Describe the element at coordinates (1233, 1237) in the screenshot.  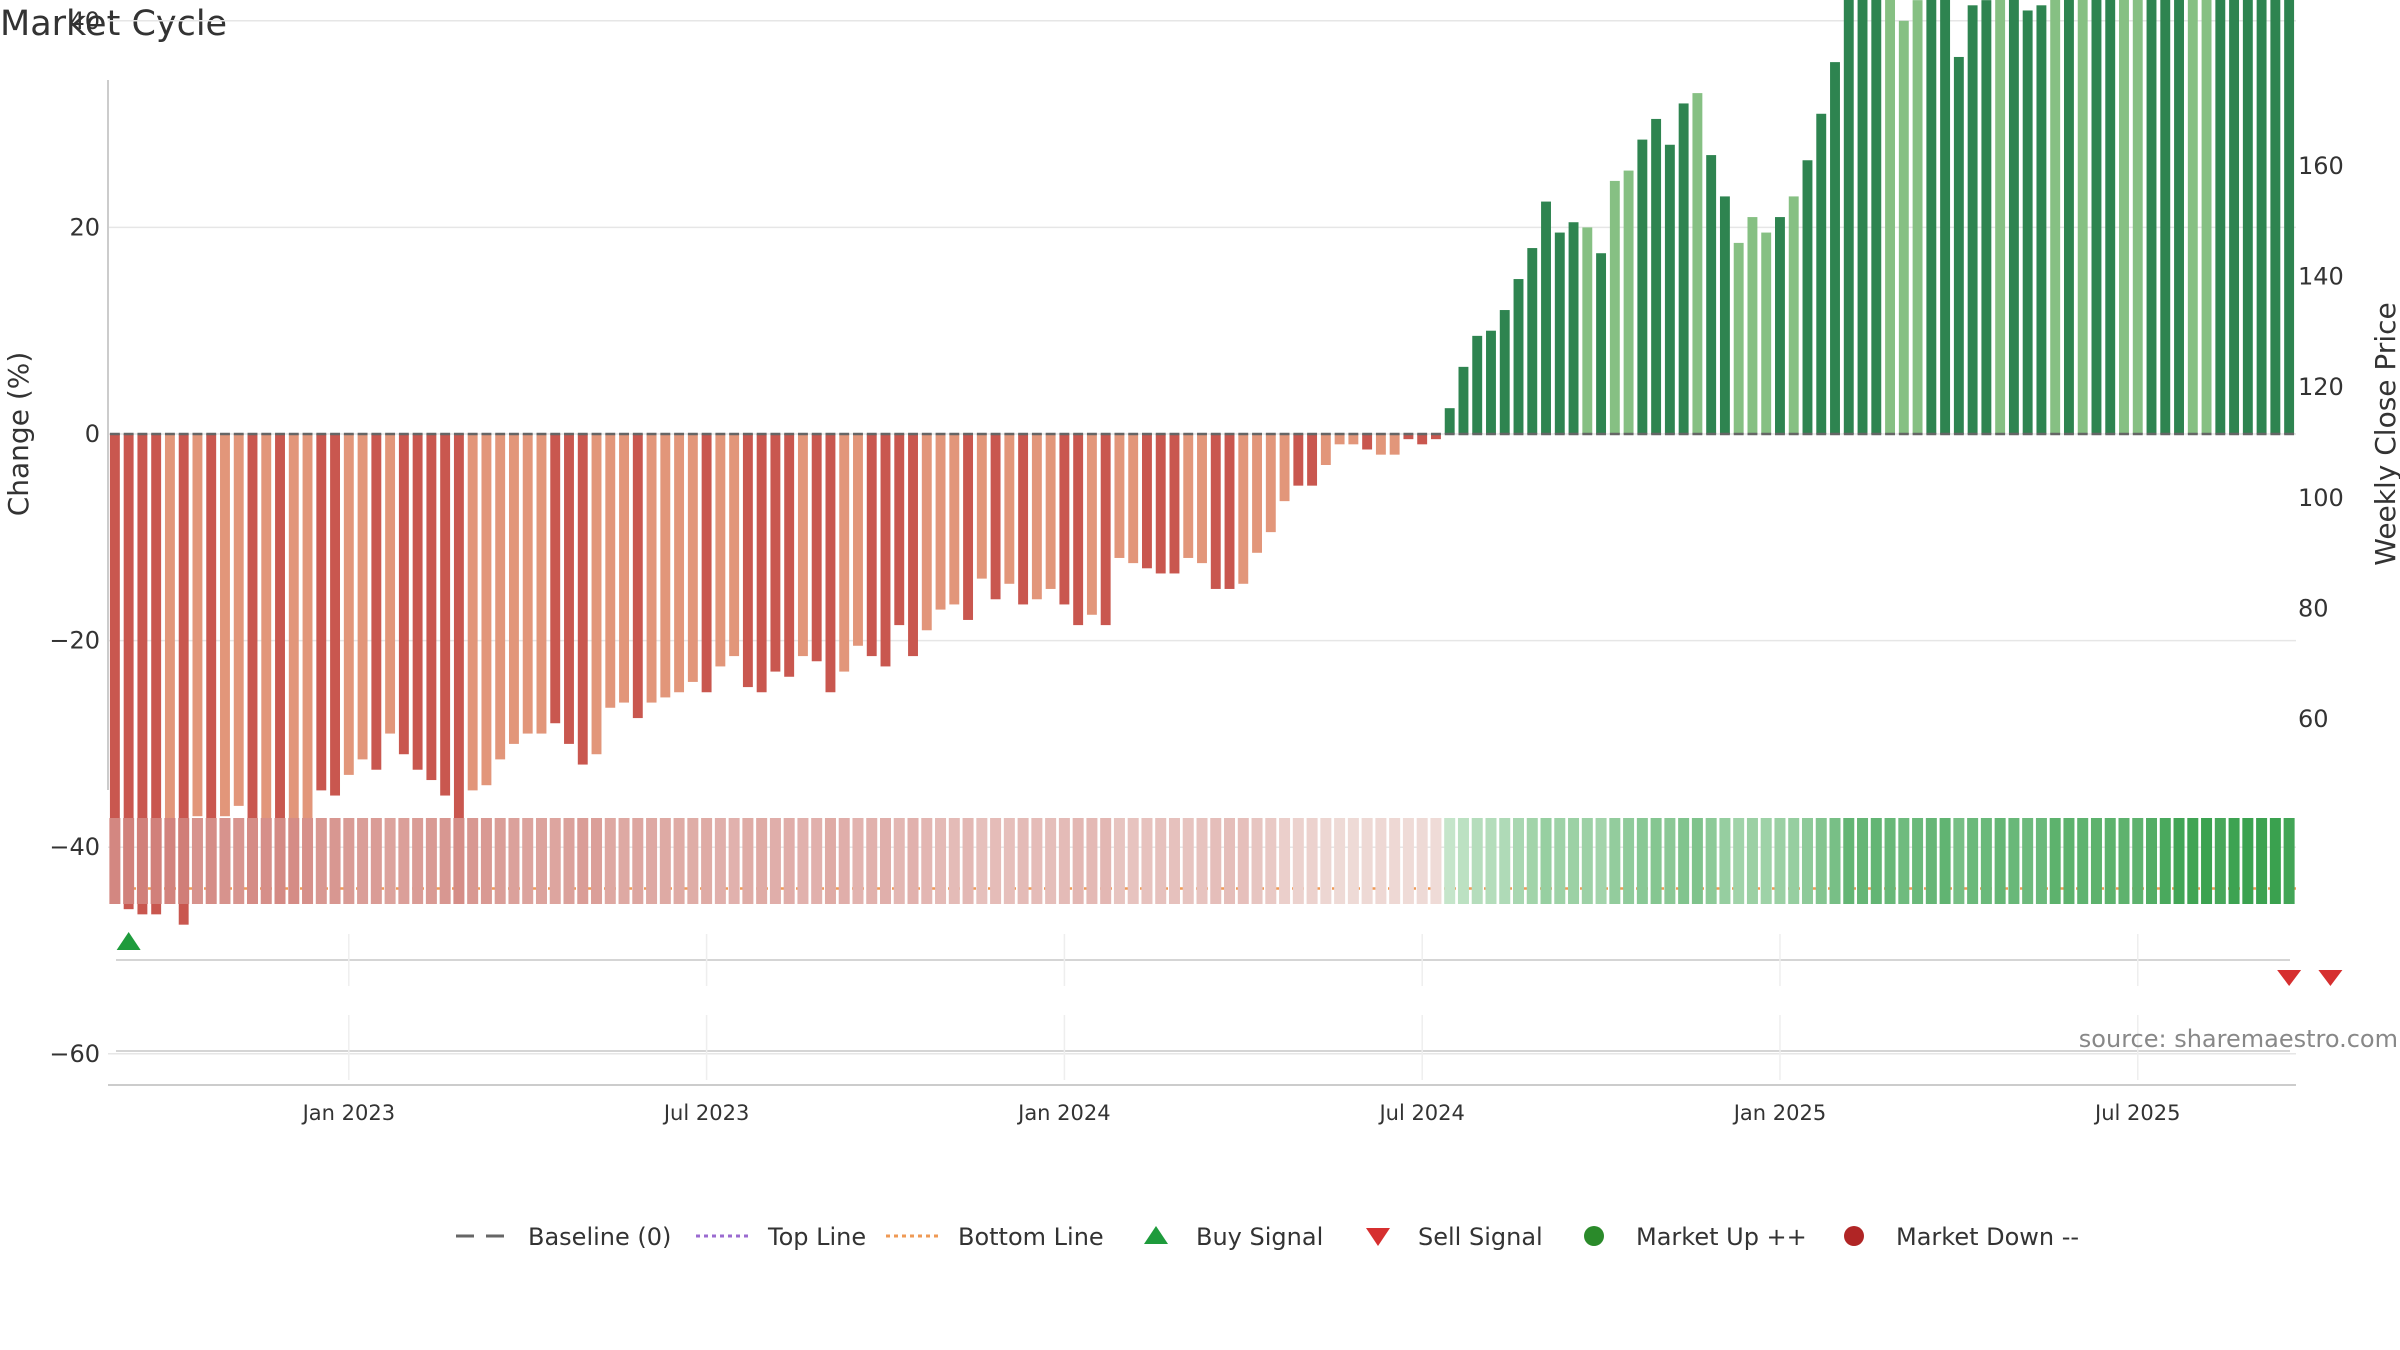
I see `legend-item: Buy Signal` at that location.